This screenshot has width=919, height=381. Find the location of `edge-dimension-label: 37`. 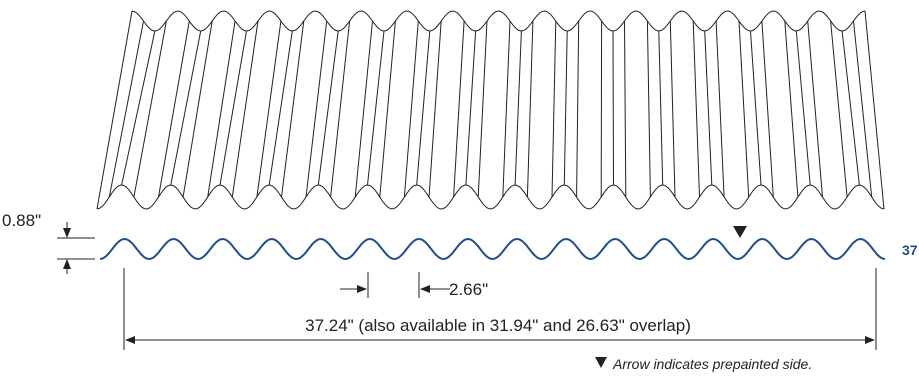

edge-dimension-label: 37 is located at coordinates (910, 250).